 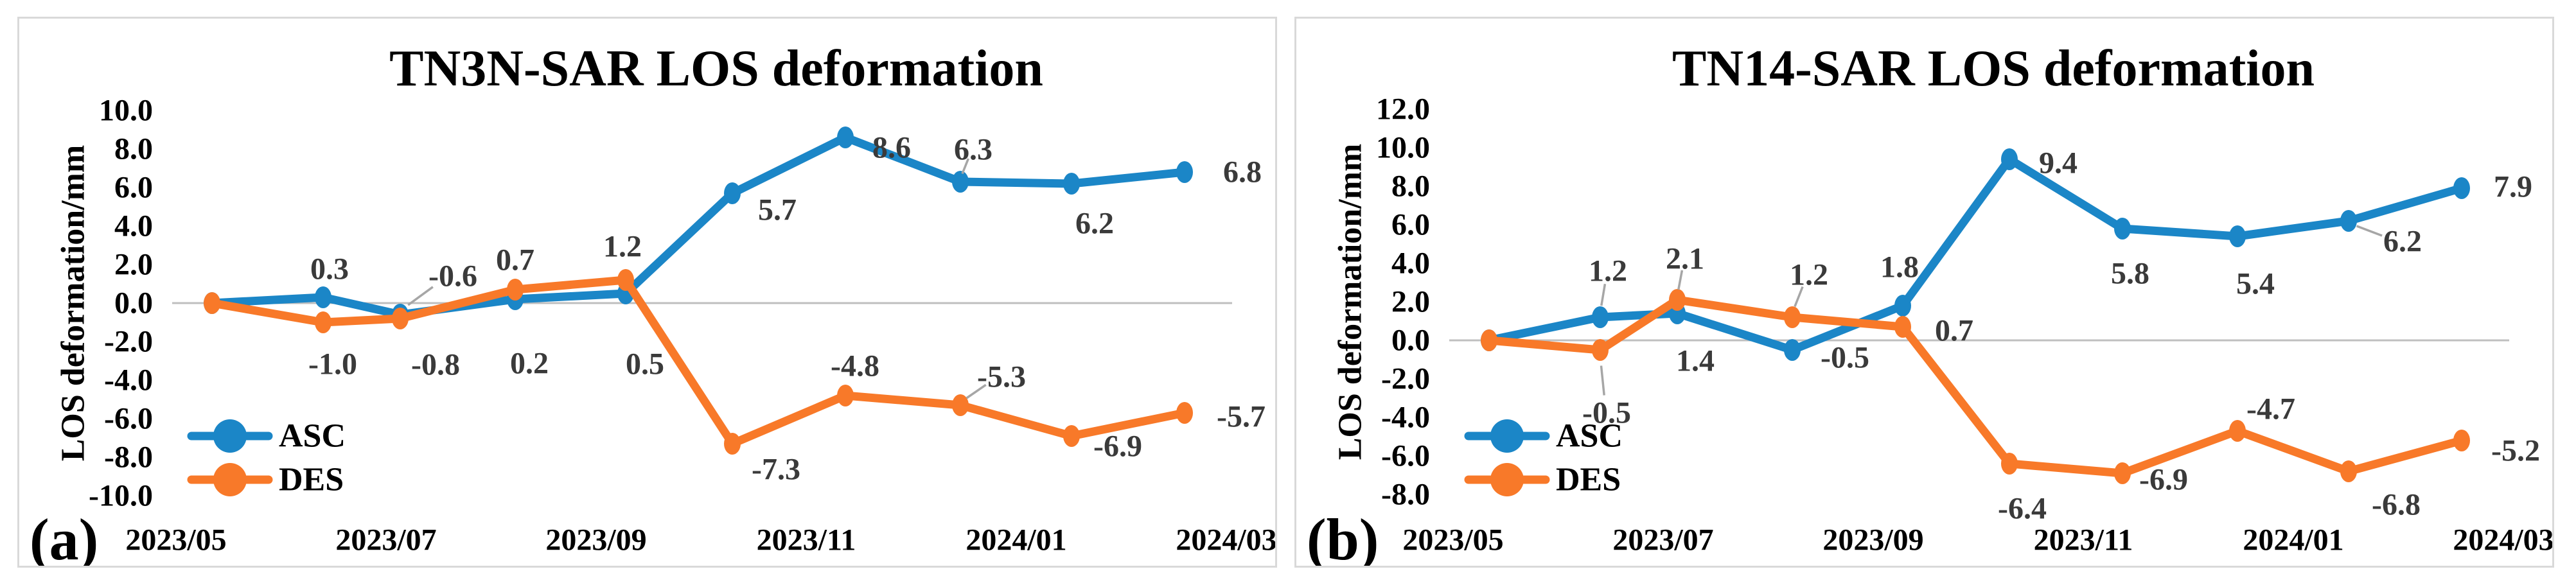 What do you see at coordinates (2255, 284) in the screenshot?
I see `asc-data-label: 5.4` at bounding box center [2255, 284].